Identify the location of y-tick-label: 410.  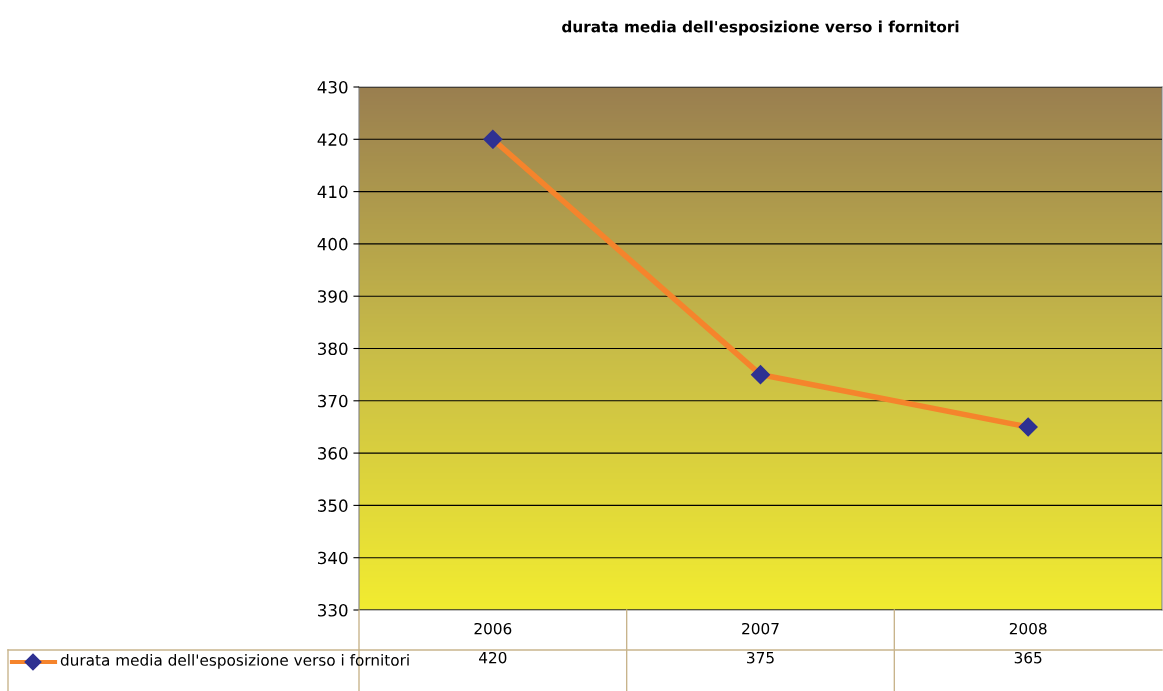
(332, 192).